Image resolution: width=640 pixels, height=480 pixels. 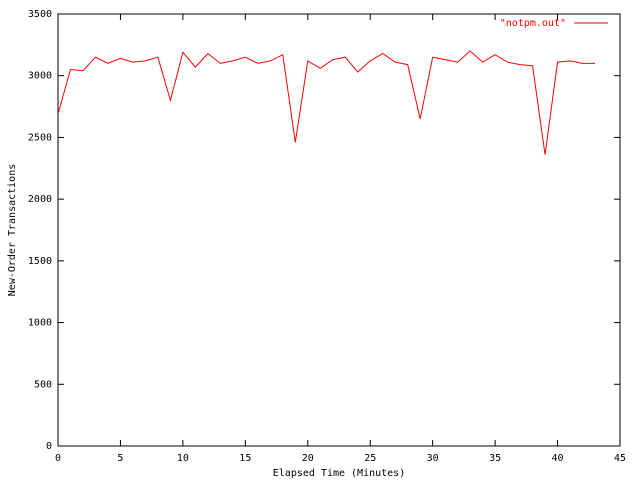 What do you see at coordinates (58, 458) in the screenshot?
I see `x-tick-label: 0` at bounding box center [58, 458].